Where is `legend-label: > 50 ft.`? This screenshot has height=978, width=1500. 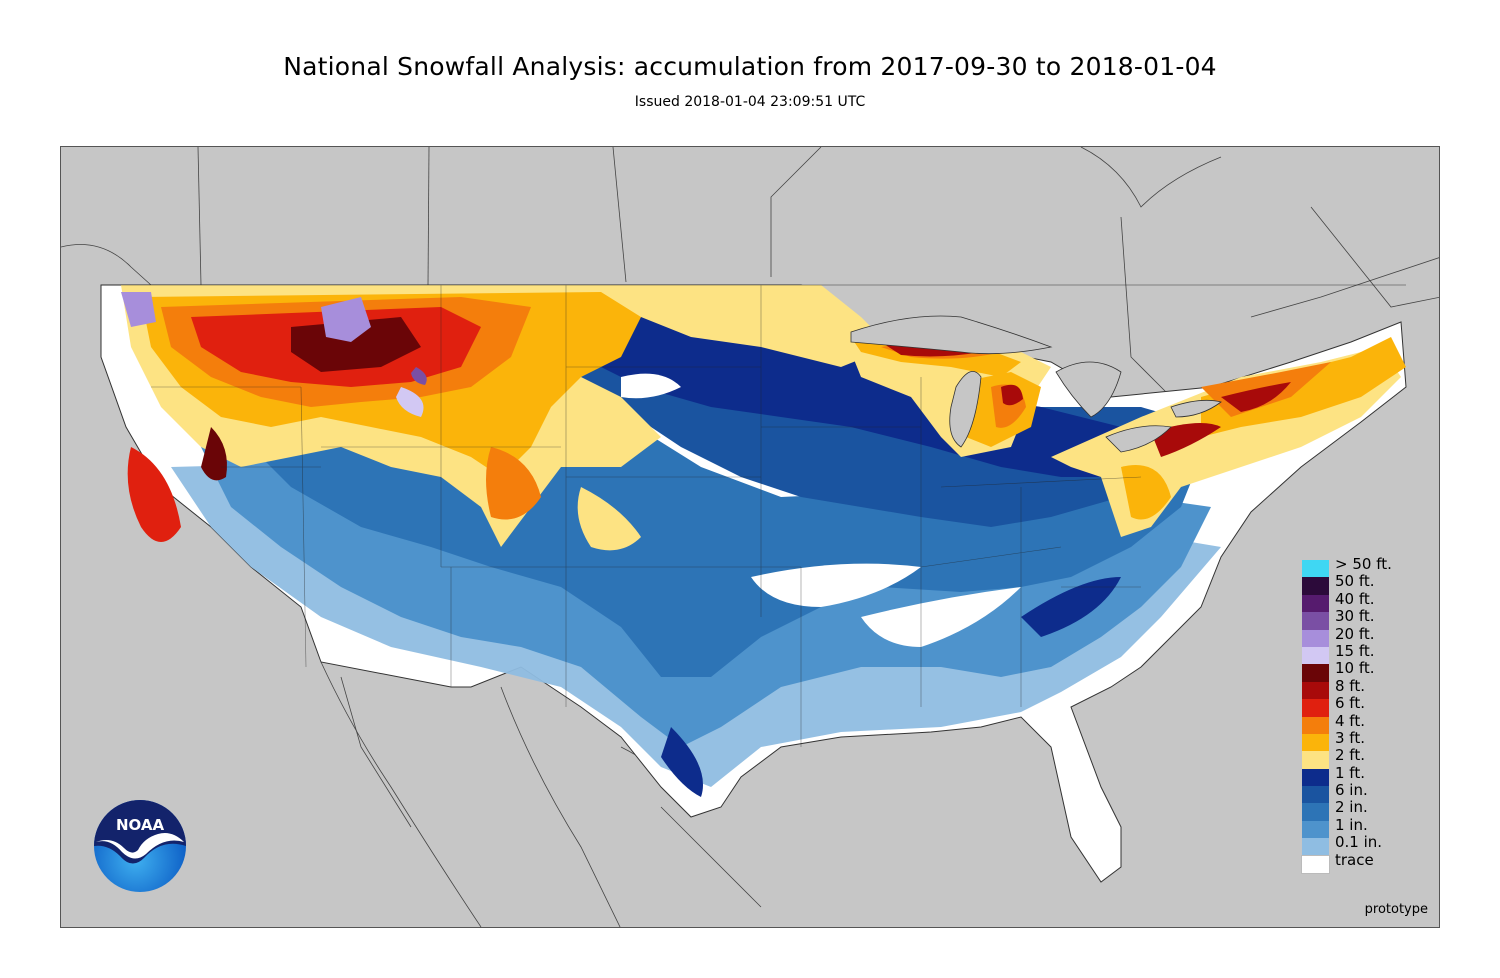
legend-label: > 50 ft. is located at coordinates (1363, 564).